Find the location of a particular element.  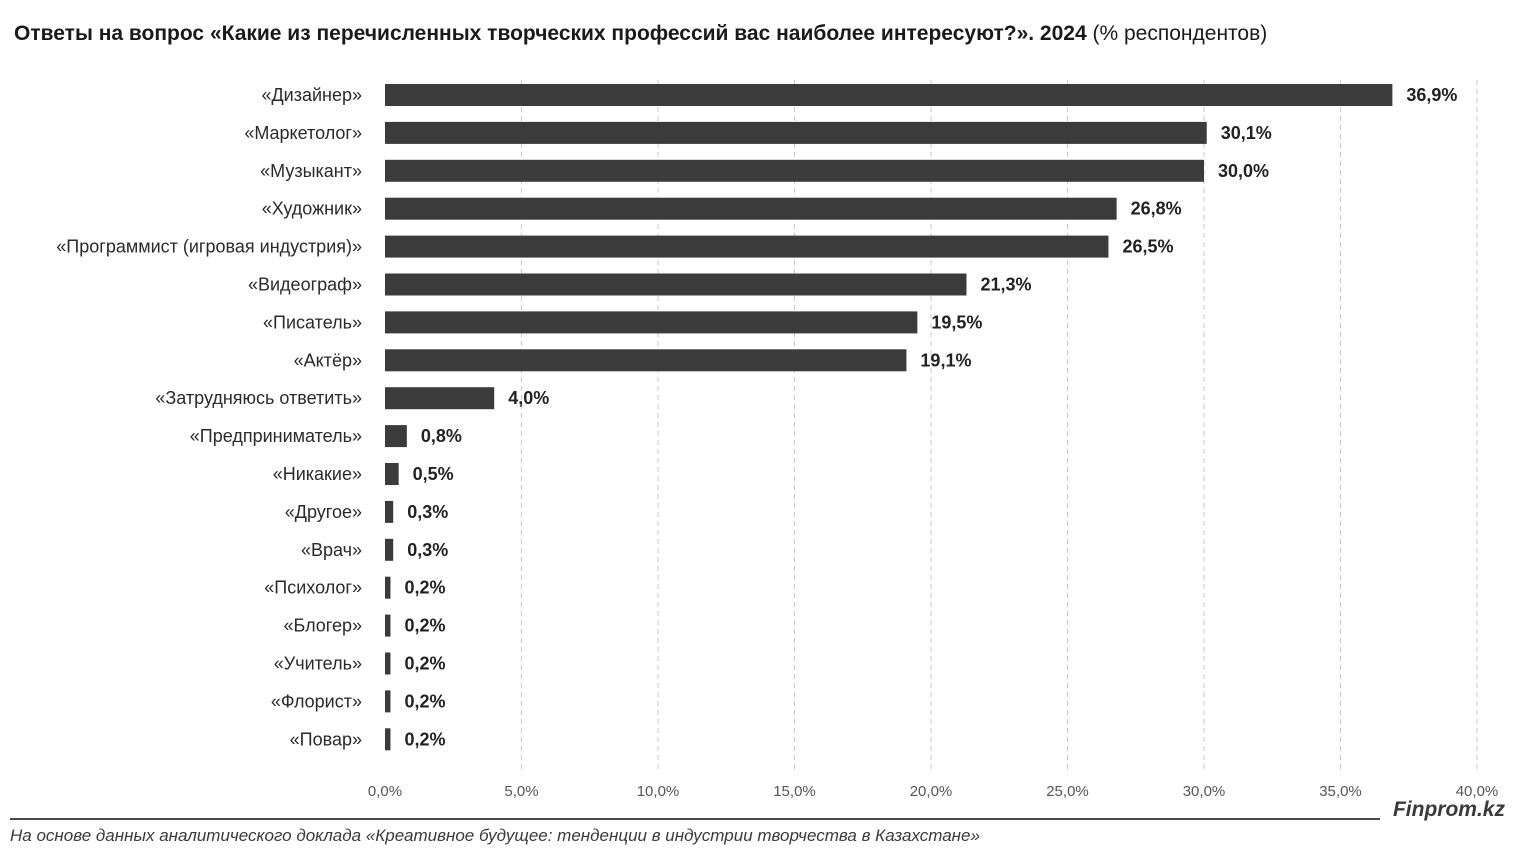

value-label: 19,5% is located at coordinates (956, 322).